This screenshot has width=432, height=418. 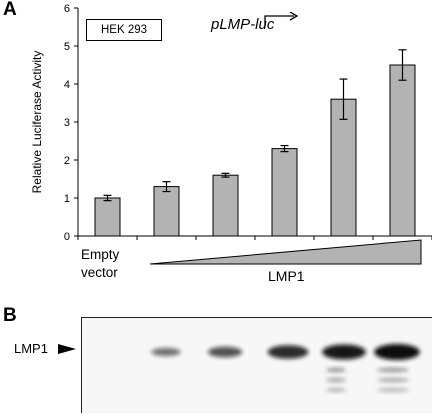 I want to click on lmp1-dose-label: LMP1, so click(x=286, y=276).